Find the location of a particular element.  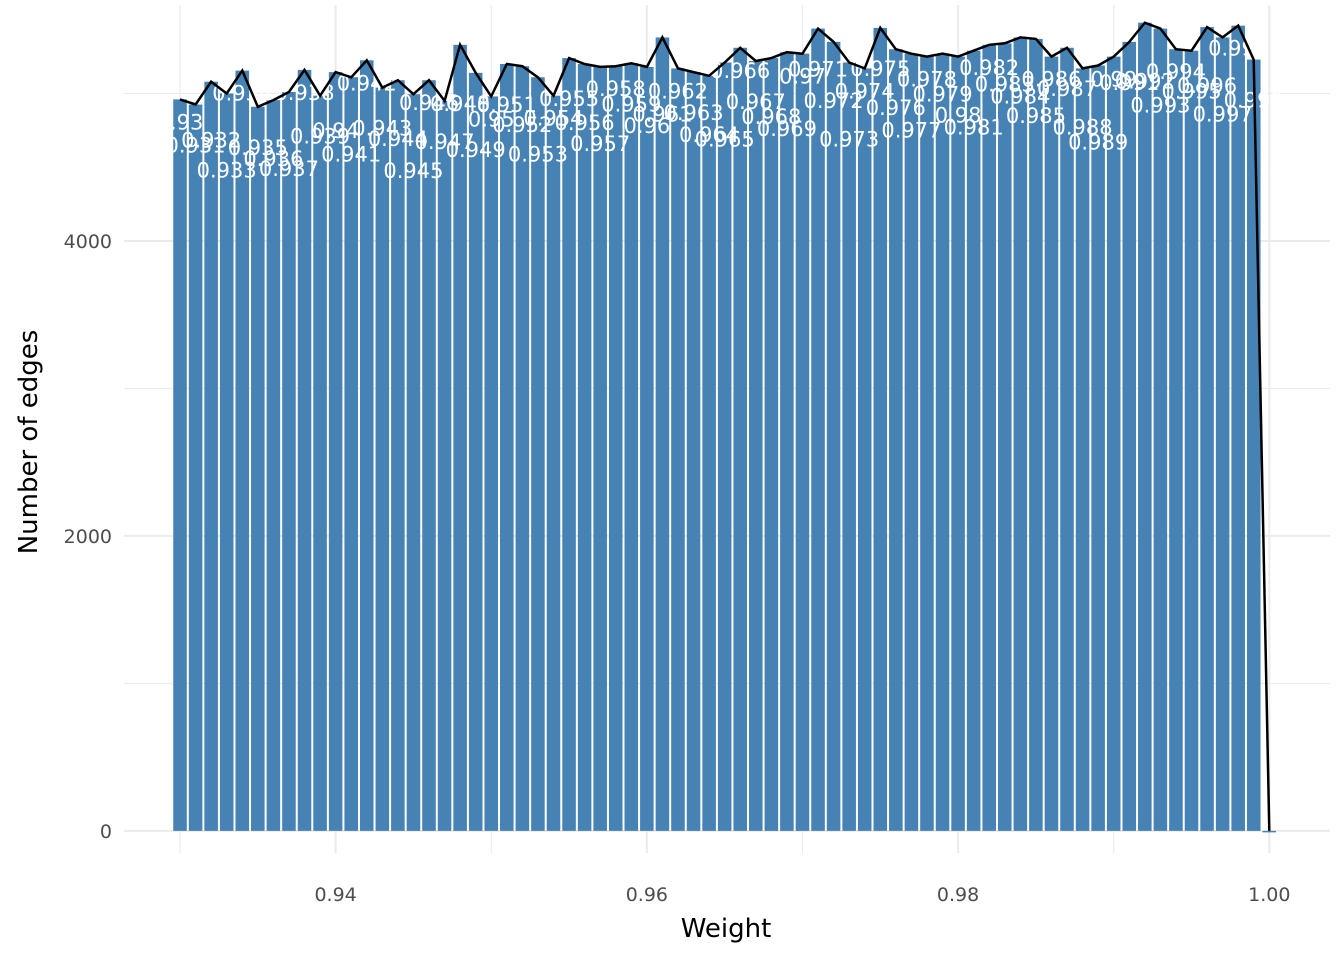

bar-label: 0.961 is located at coordinates (662, 114).